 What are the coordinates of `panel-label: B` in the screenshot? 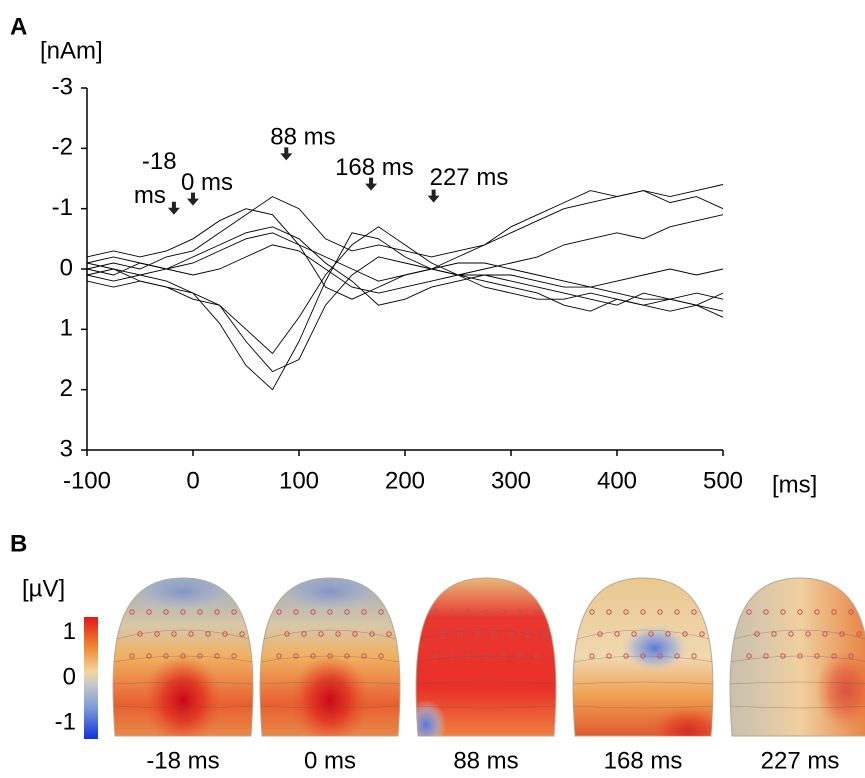 It's located at (18, 543).